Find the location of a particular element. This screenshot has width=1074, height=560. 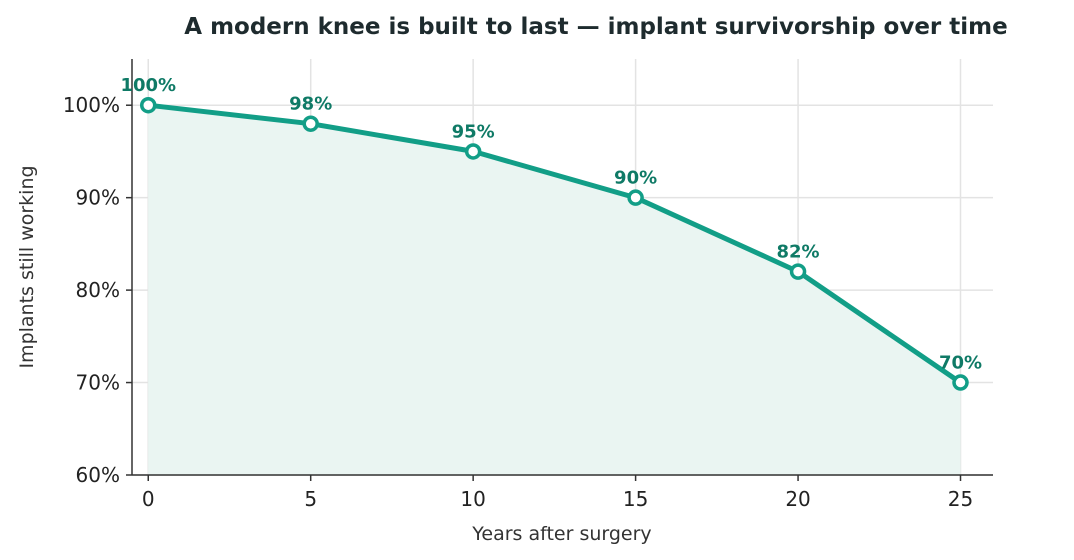

y-ticks: 60% 70% 80% 90% 100% is located at coordinates (97, 290).